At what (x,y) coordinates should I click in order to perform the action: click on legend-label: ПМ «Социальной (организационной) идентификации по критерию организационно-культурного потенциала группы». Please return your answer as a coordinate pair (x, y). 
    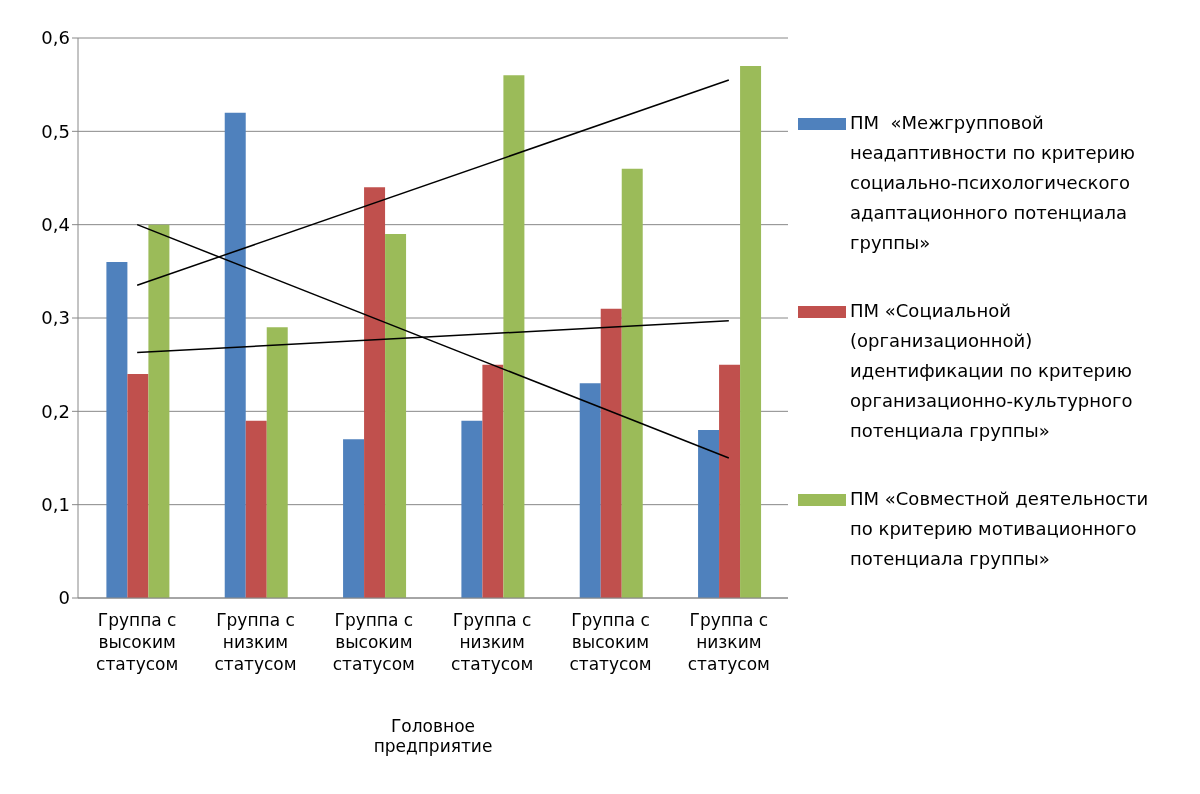
    Looking at the image, I should click on (992, 371).